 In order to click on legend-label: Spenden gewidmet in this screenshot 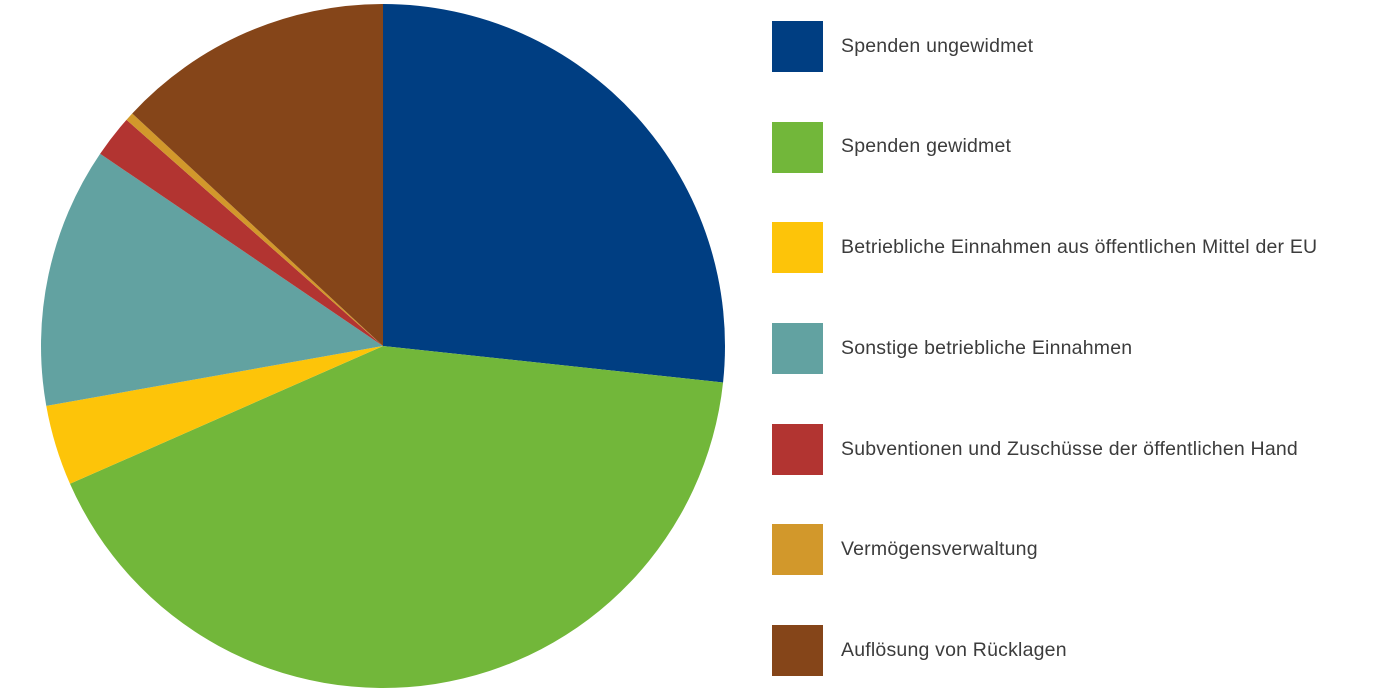, I will do `click(926, 146)`.